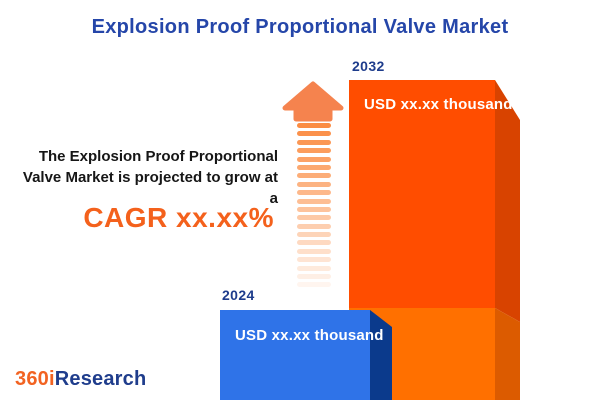 The height and width of the screenshot is (400, 600). I want to click on bar-2024-front, so click(295, 355).